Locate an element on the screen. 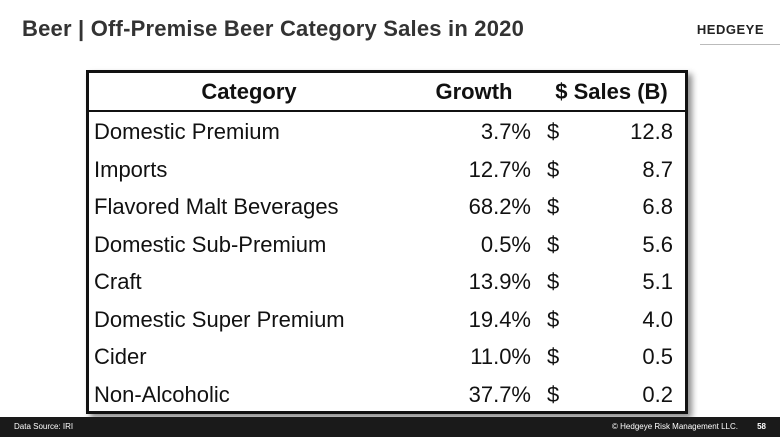  sales: 0.5 is located at coordinates (657, 356).